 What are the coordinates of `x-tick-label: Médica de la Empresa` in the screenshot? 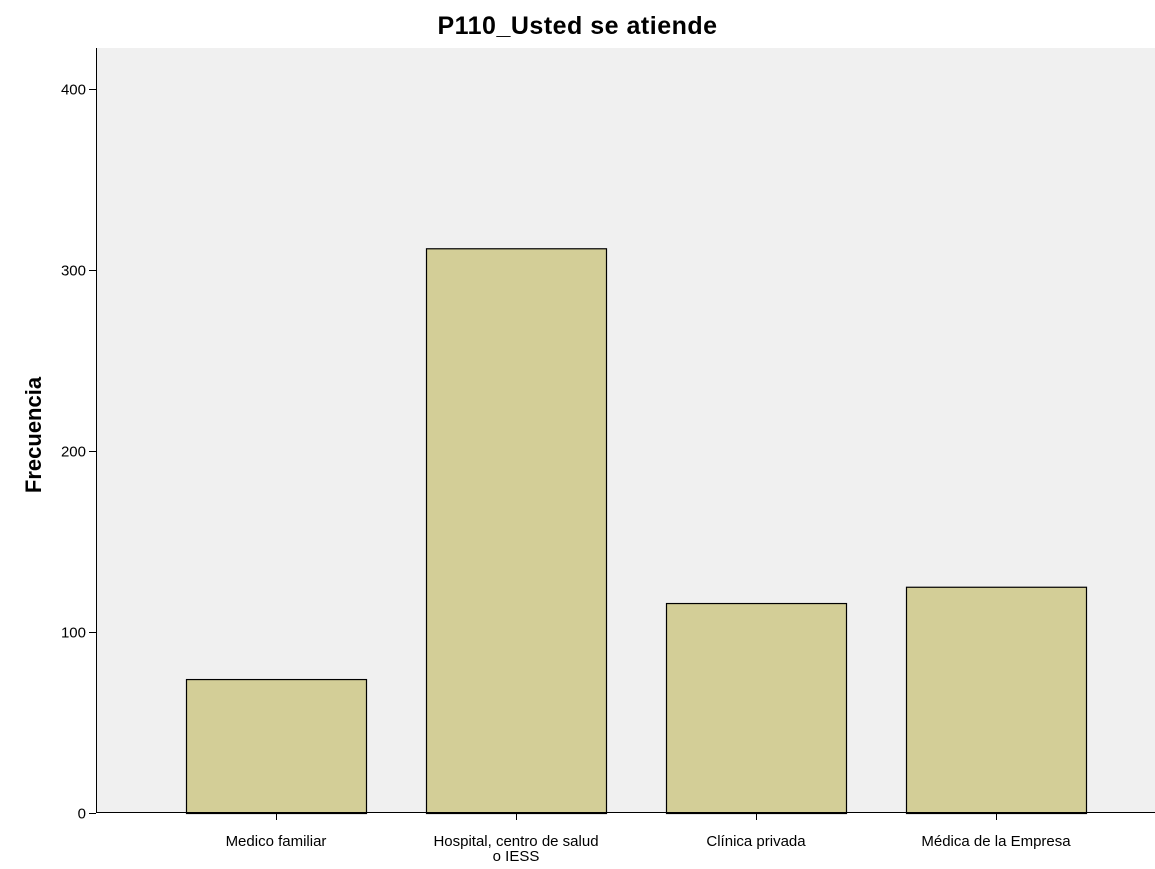 It's located at (996, 841).